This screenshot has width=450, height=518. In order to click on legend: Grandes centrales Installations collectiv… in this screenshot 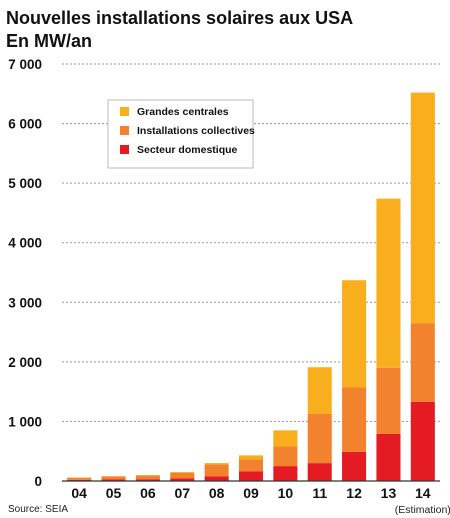, I will do `click(181, 134)`.